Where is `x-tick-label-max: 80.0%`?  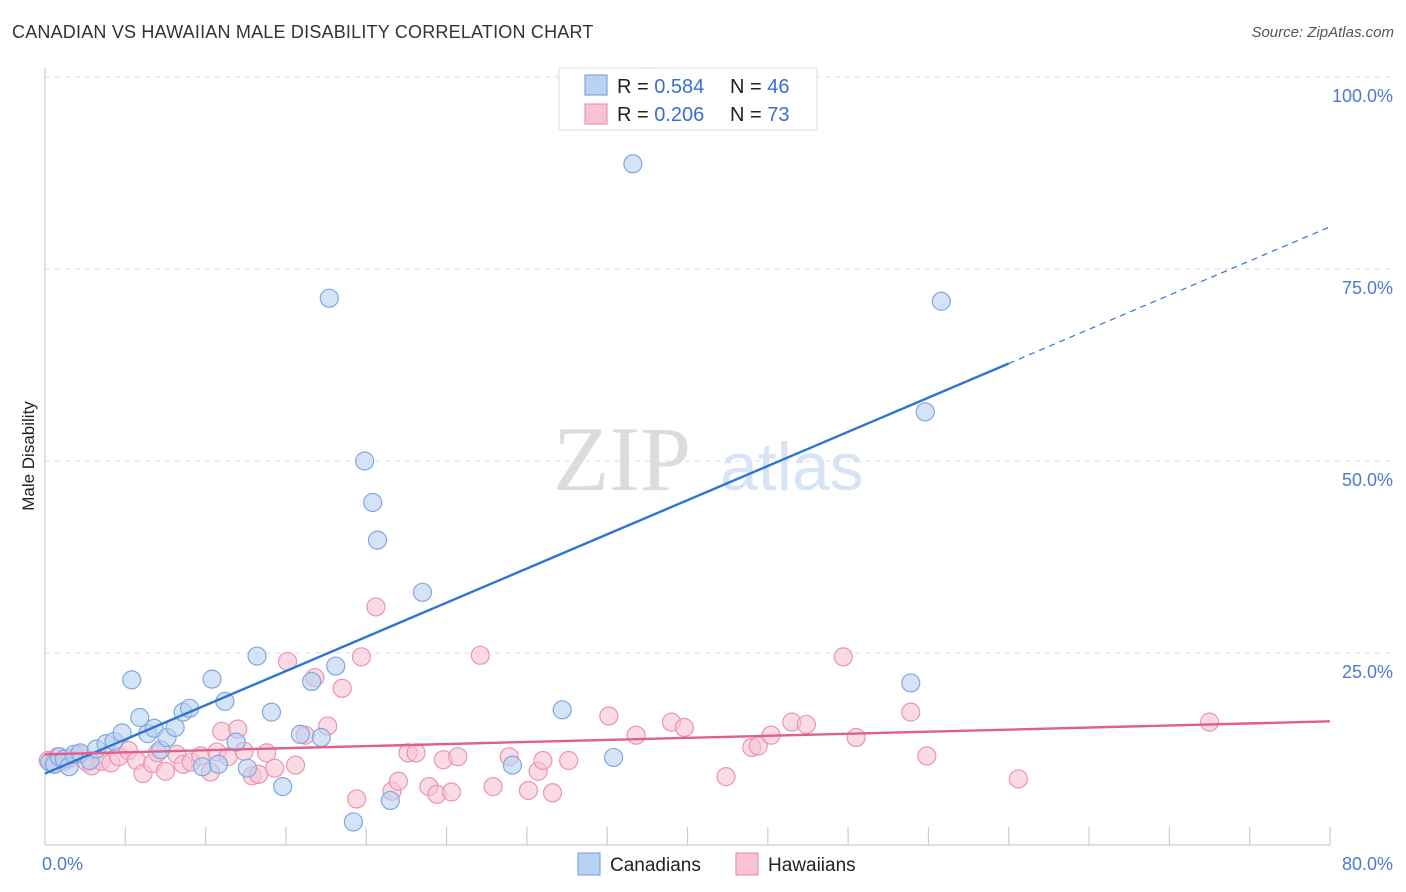
x-tick-label-max: 80.0% is located at coordinates (1367, 864).